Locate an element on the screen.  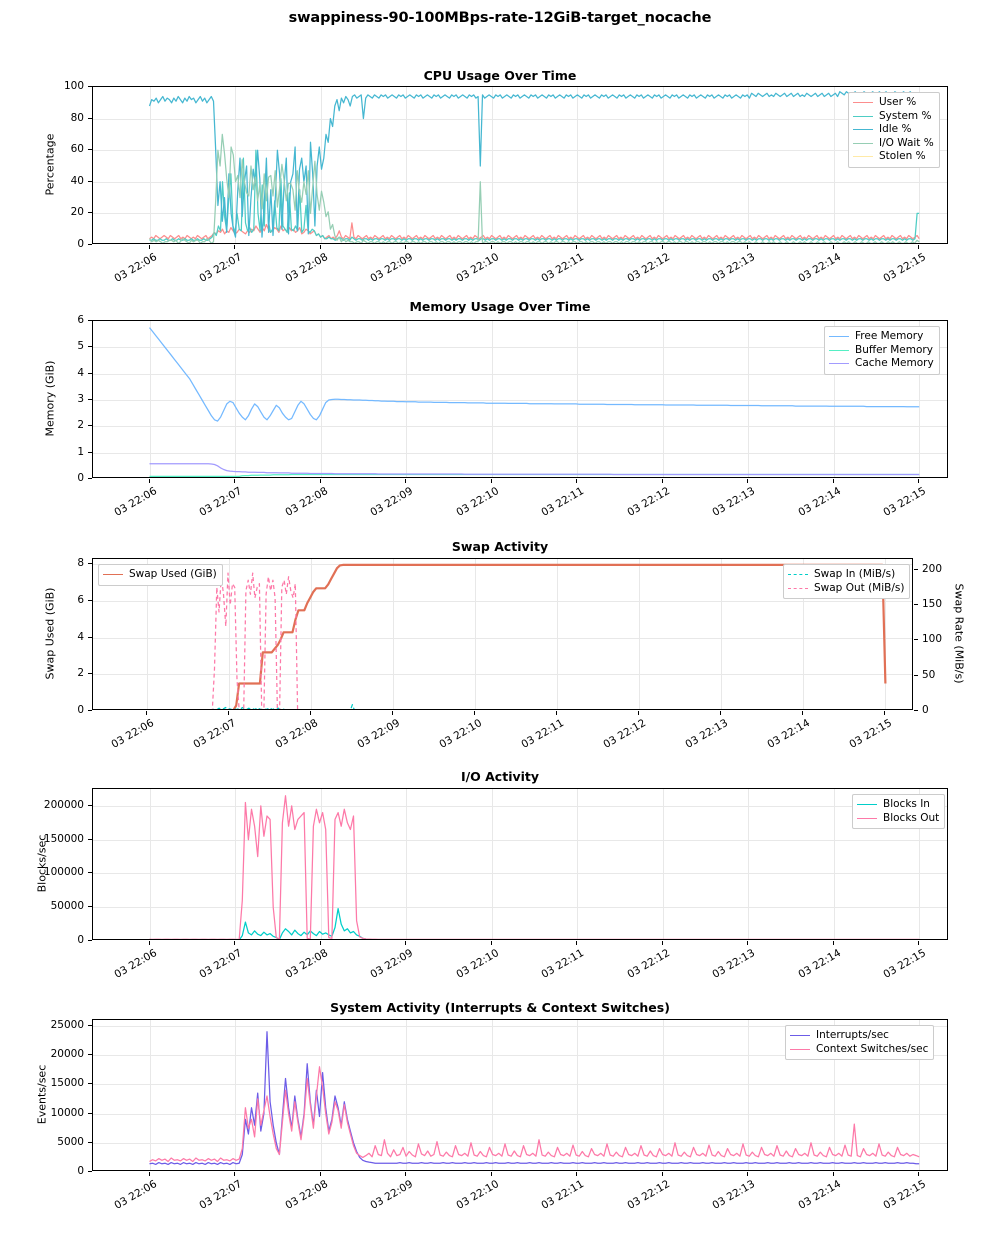
legend-item: User % is located at coordinates (893, 103).